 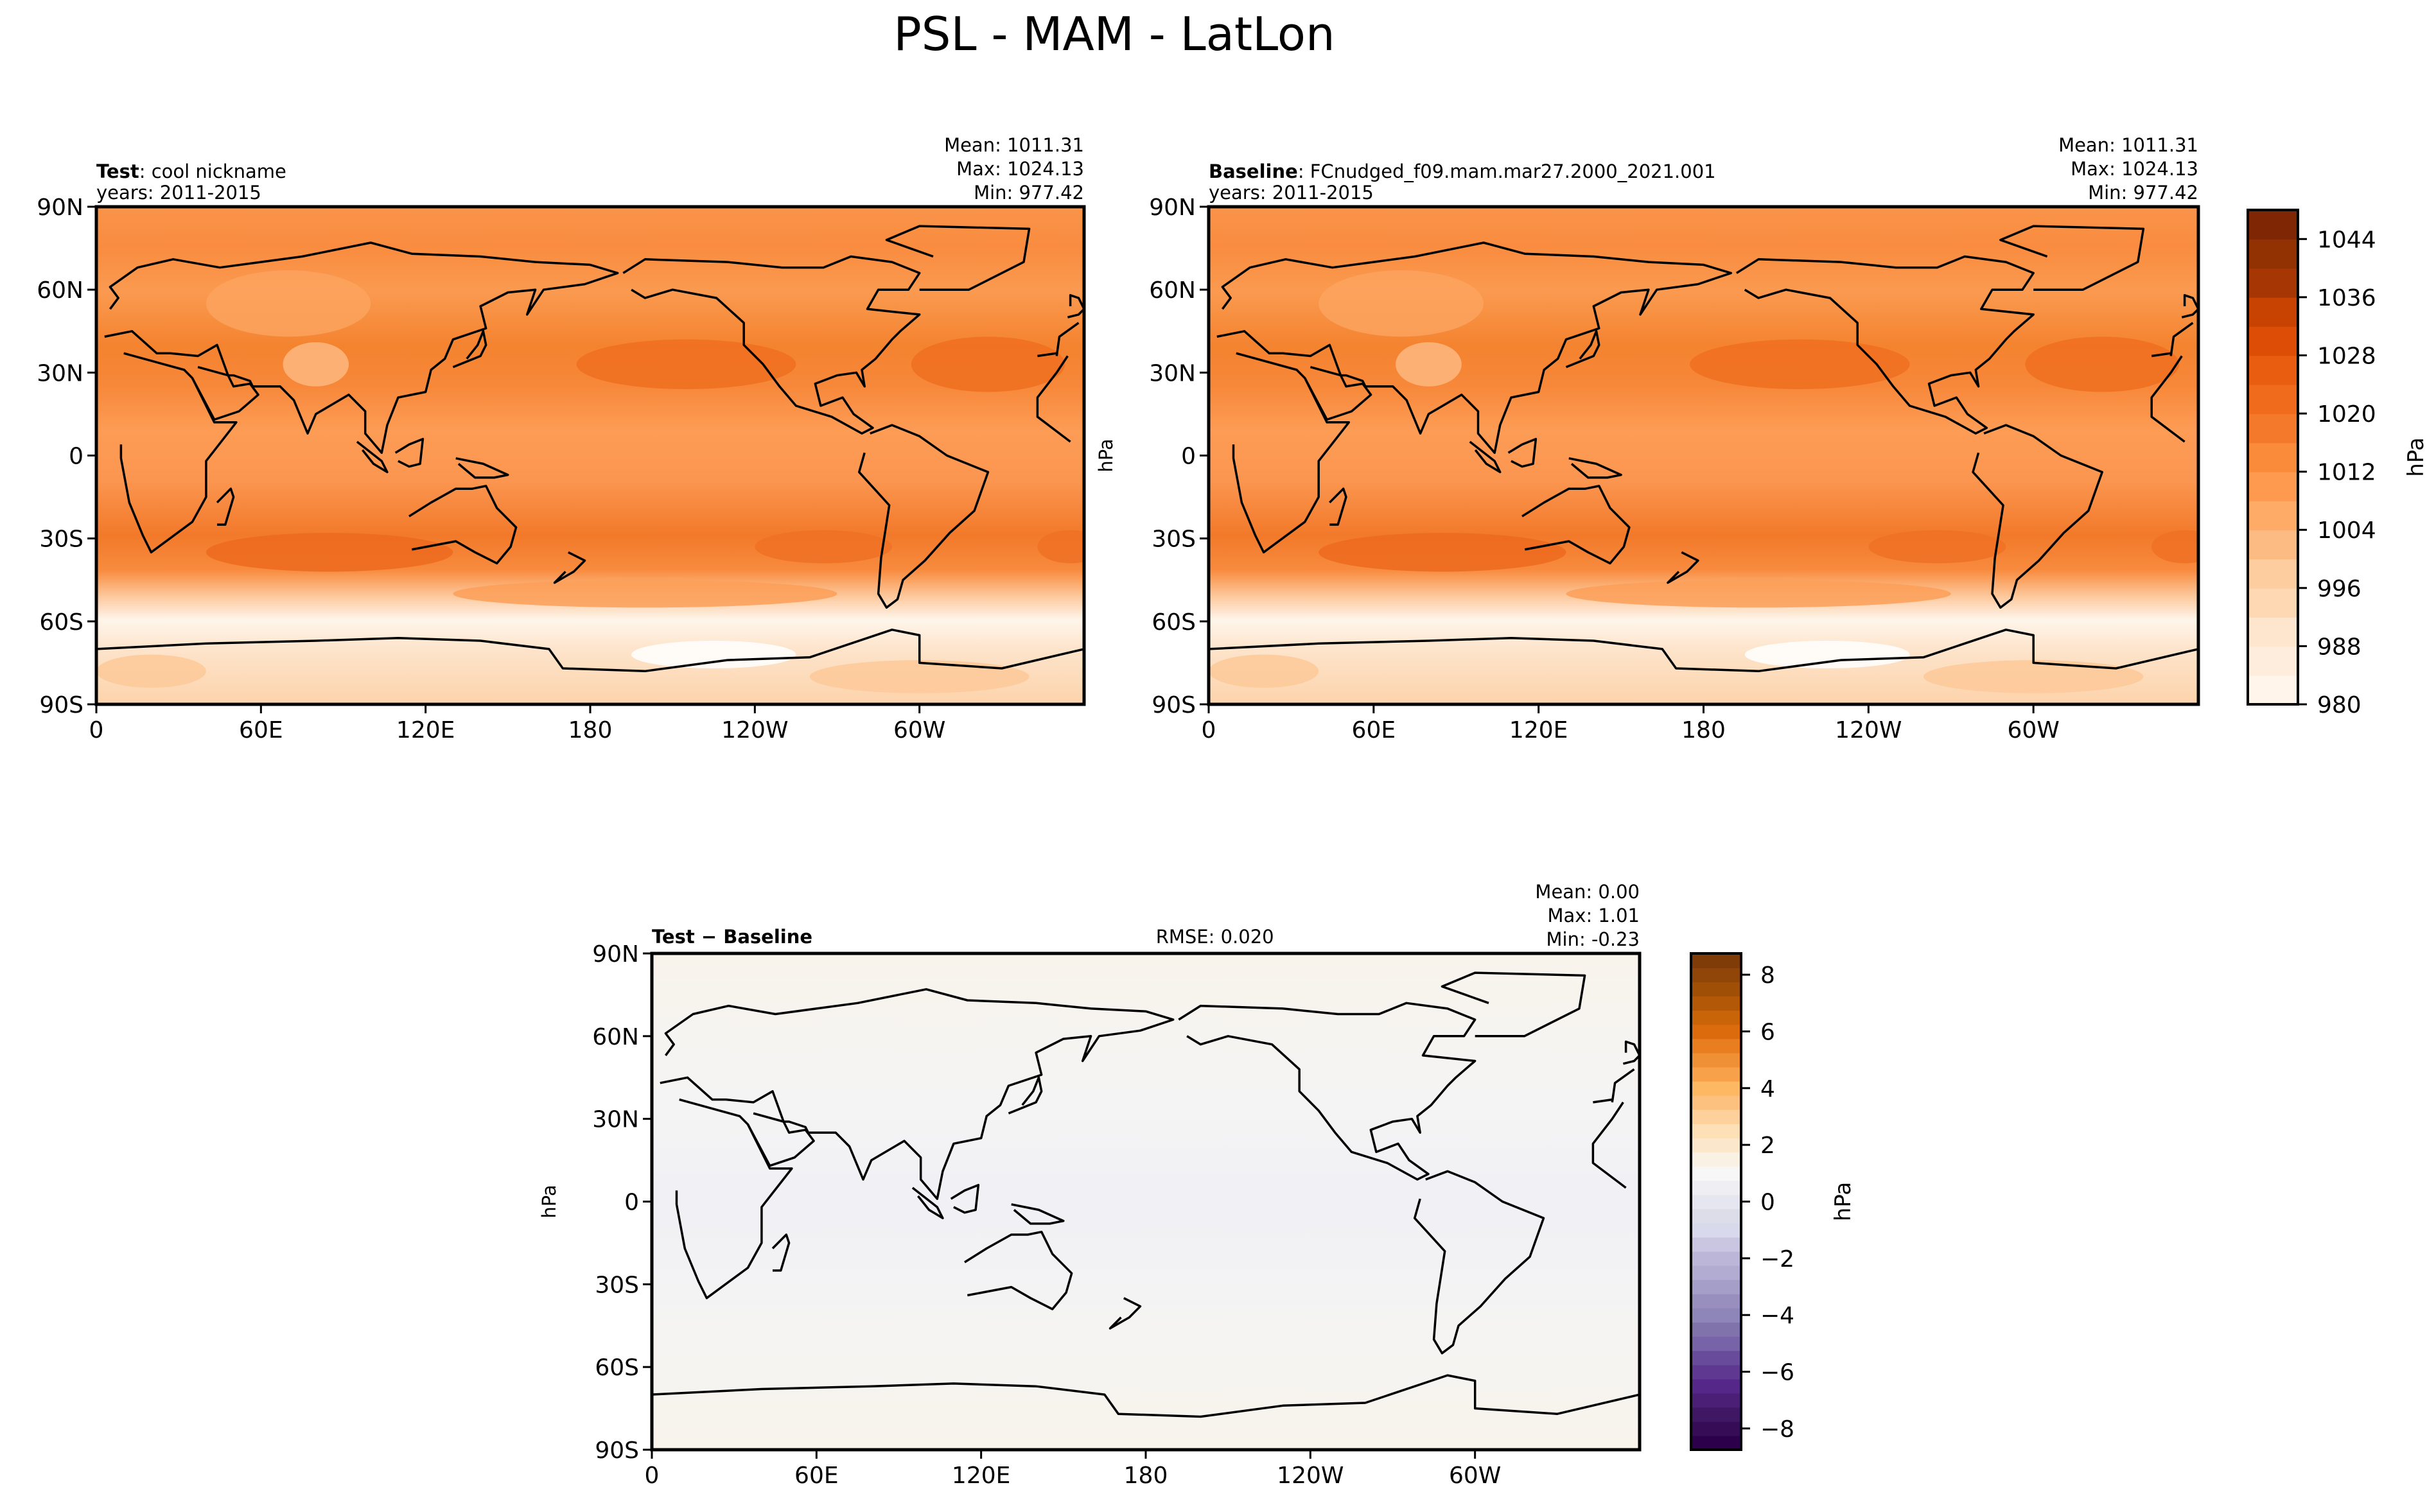 What do you see at coordinates (2339, 705) in the screenshot?
I see `colorbar-tick-label: 980` at bounding box center [2339, 705].